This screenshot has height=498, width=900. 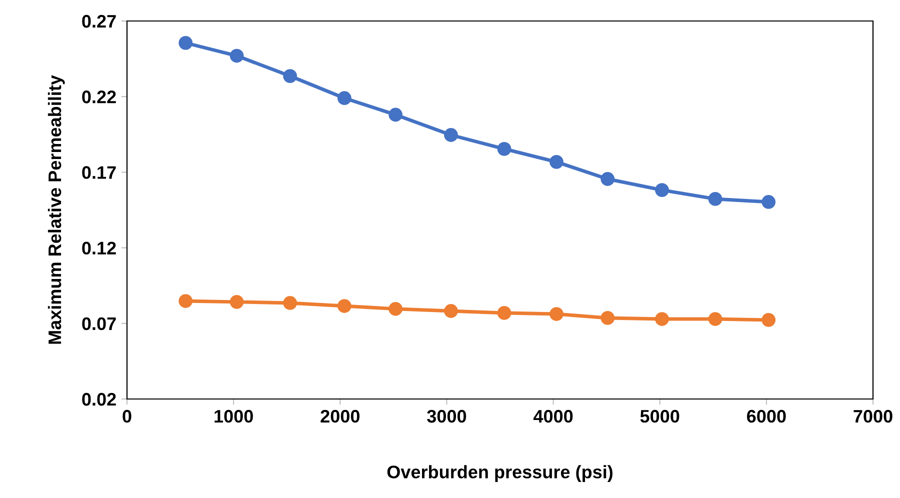 What do you see at coordinates (873, 416) in the screenshot?
I see `x-tick-label: 7000` at bounding box center [873, 416].